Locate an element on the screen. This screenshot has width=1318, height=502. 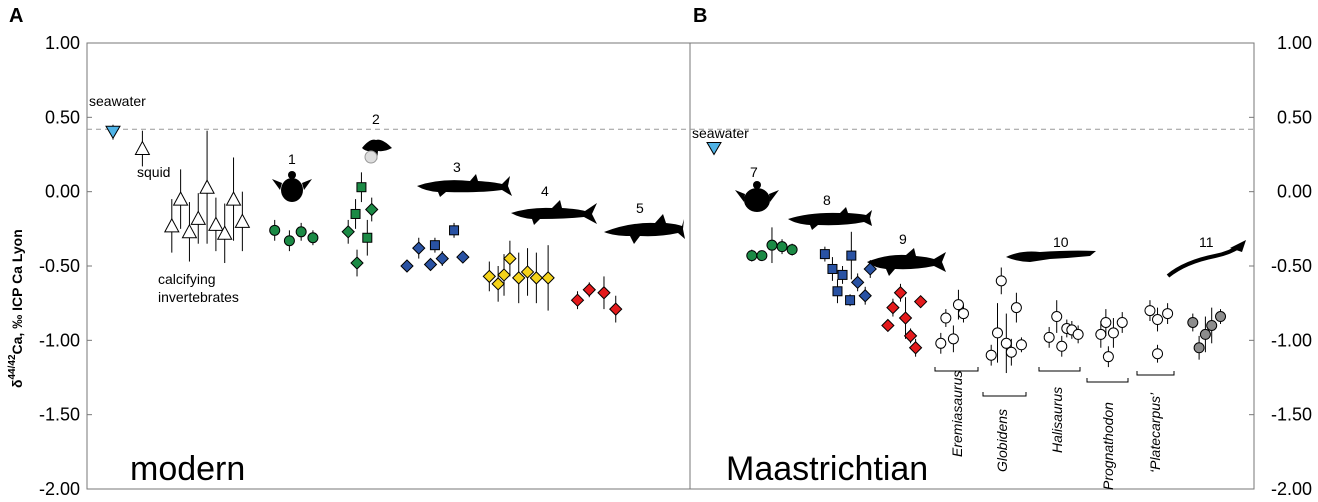
data-point-triangle-down is located at coordinates (113, 132).